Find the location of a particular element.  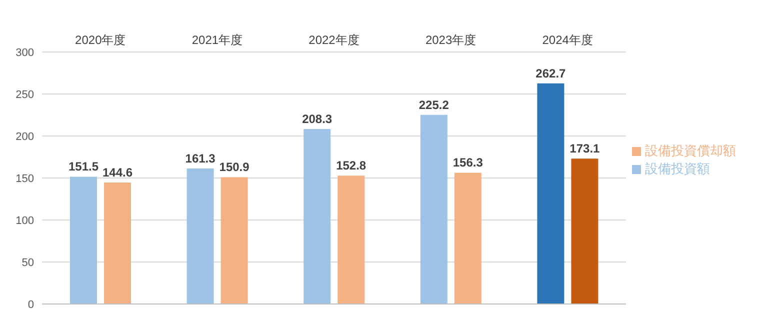

y-tick-label: 50 is located at coordinates (28, 262).